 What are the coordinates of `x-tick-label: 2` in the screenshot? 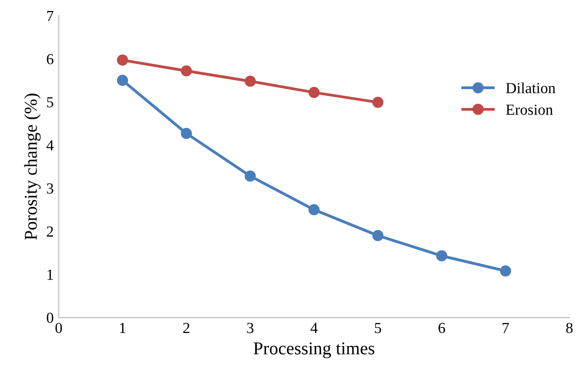 It's located at (186, 327).